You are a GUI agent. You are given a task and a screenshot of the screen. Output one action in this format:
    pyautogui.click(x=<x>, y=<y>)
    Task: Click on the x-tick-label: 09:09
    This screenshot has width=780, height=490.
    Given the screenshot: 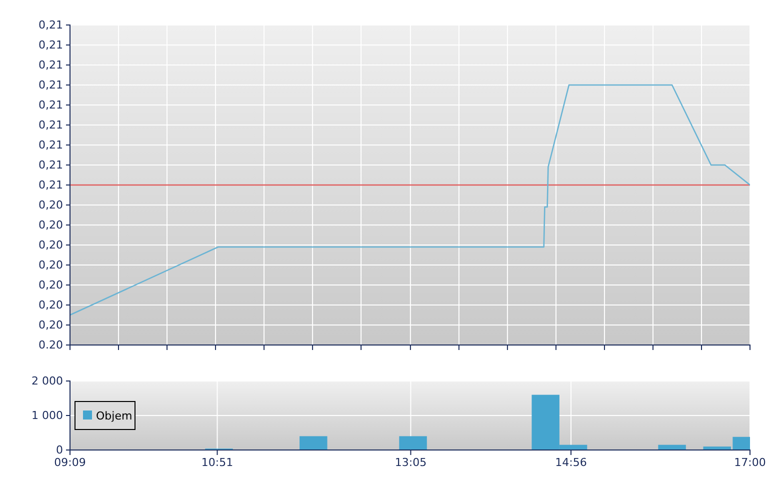 What is the action you would take?
    pyautogui.click(x=70, y=462)
    